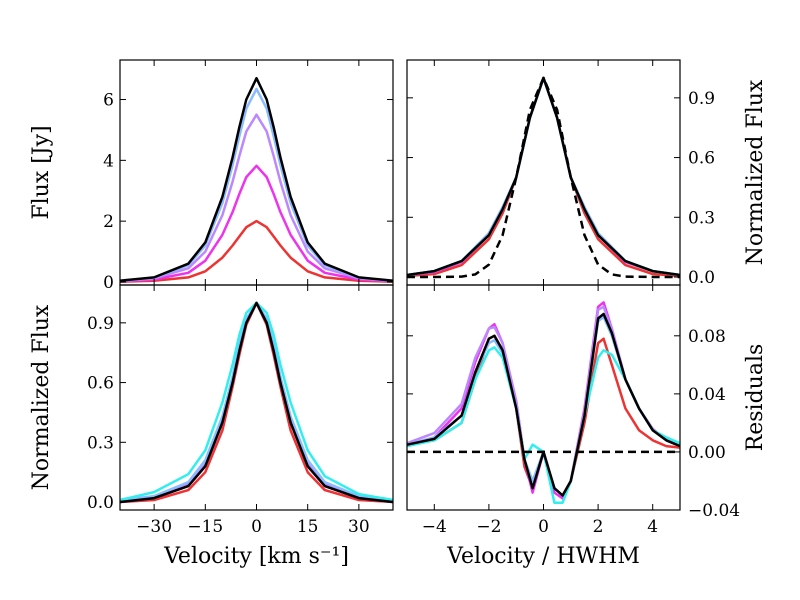 This screenshot has width=800, height=600. I want to click on y-tick-label: 0.04, so click(707, 395).